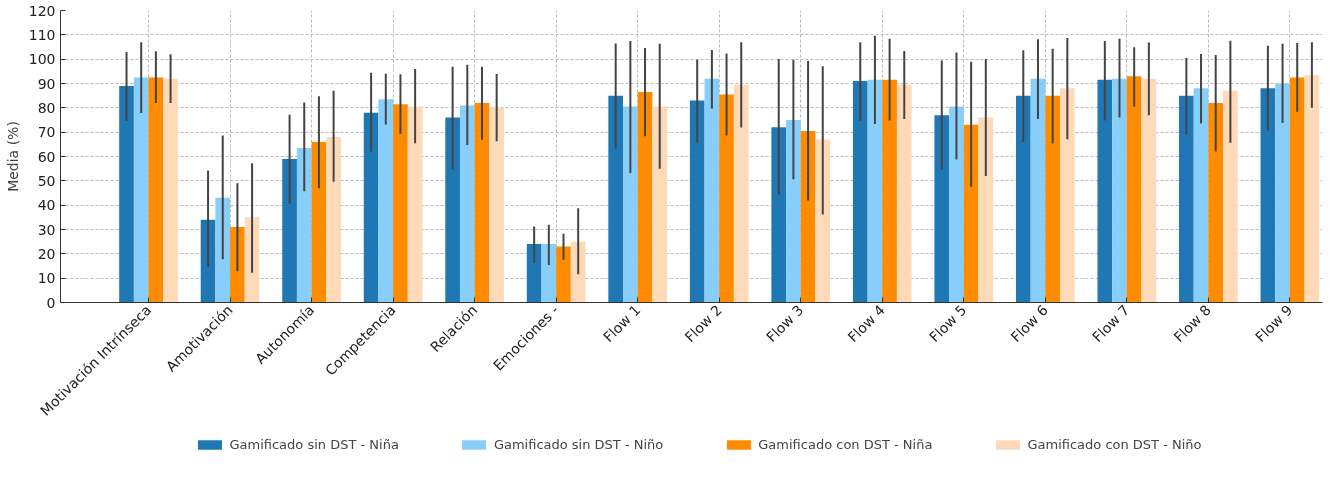 This screenshot has height=491, width=1338. What do you see at coordinates (845, 444) in the screenshot?
I see `legend-label: Gamificado con DST - Niña` at bounding box center [845, 444].